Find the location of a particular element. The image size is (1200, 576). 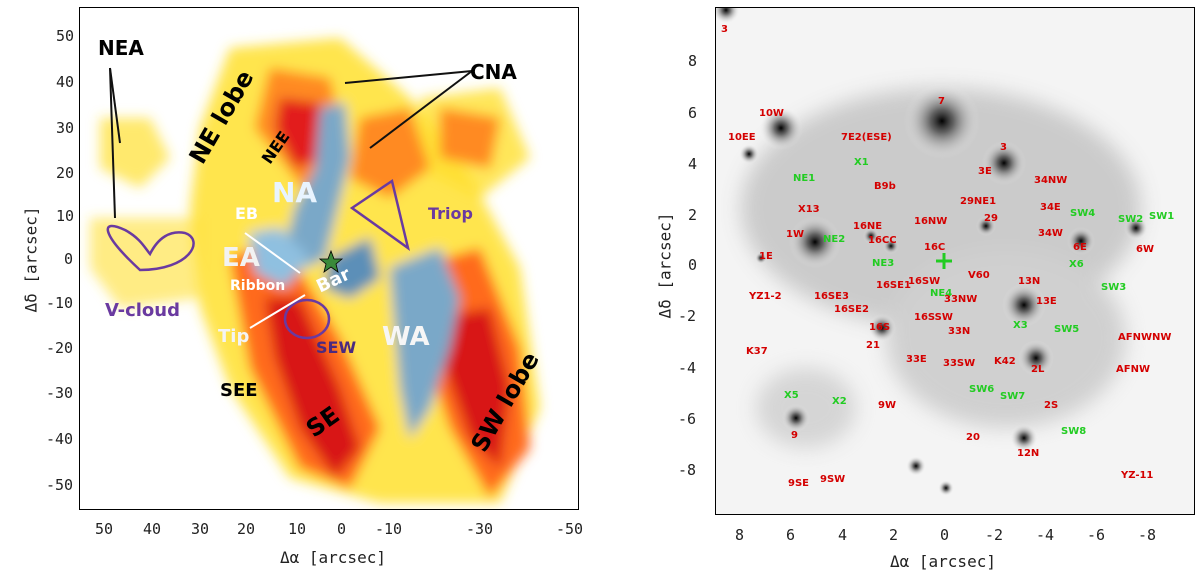

source-label: 1W is located at coordinates (795, 234).